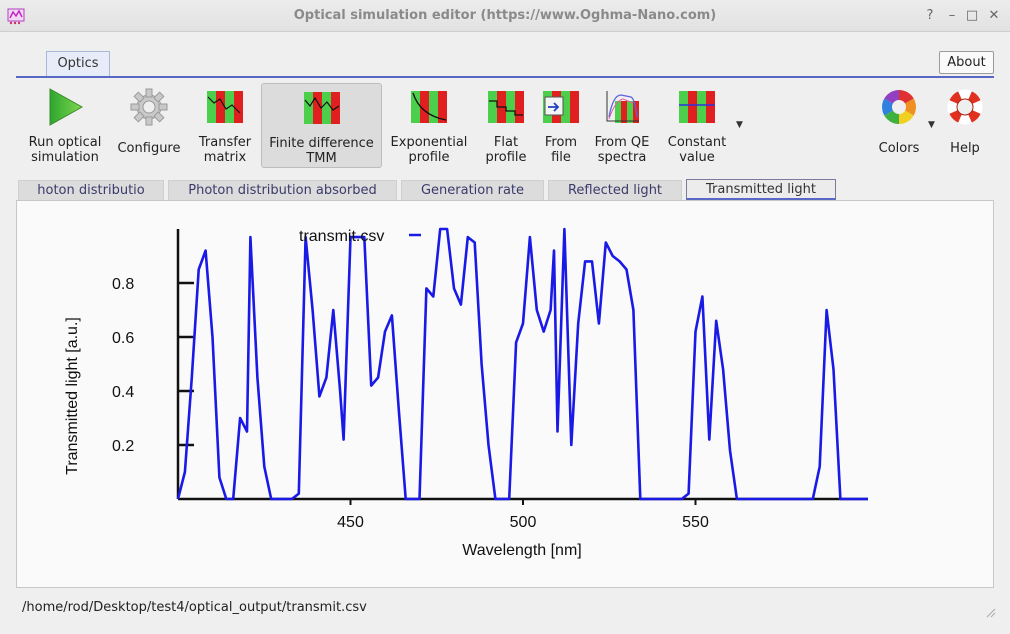 The image size is (1010, 634). Describe the element at coordinates (506, 125) in the screenshot. I see `flat-profile-button: Flat profile` at that location.